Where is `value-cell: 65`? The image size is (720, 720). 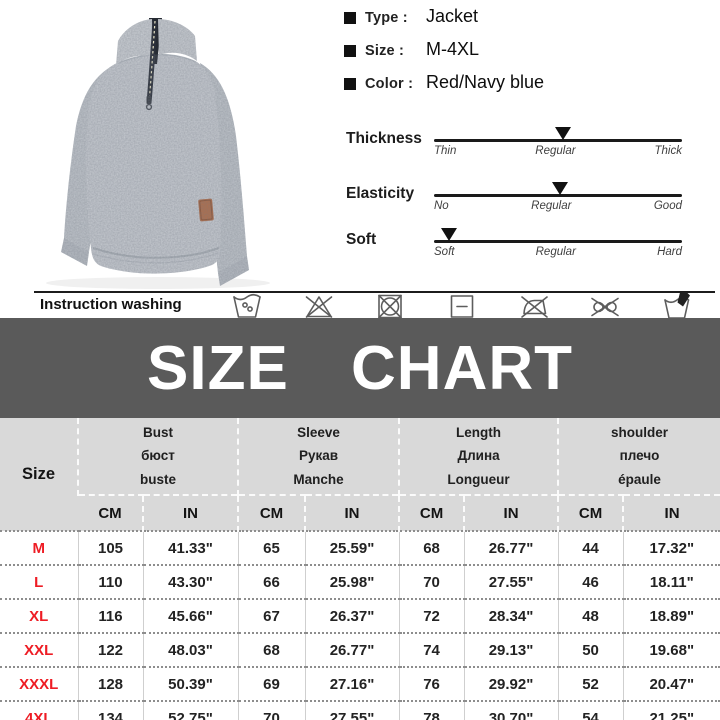 value-cell: 65 is located at coordinates (271, 547).